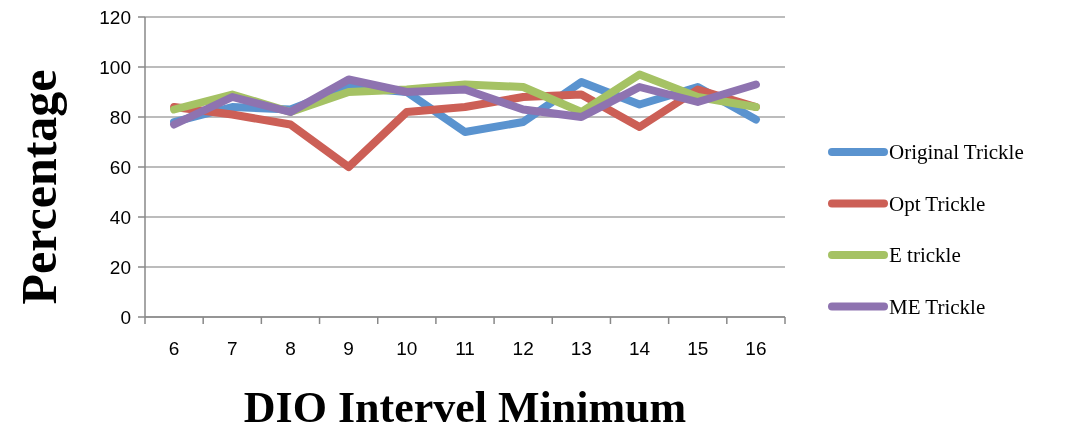  Describe the element at coordinates (125, 317) in the screenshot. I see `y-tick-label: 0` at that location.